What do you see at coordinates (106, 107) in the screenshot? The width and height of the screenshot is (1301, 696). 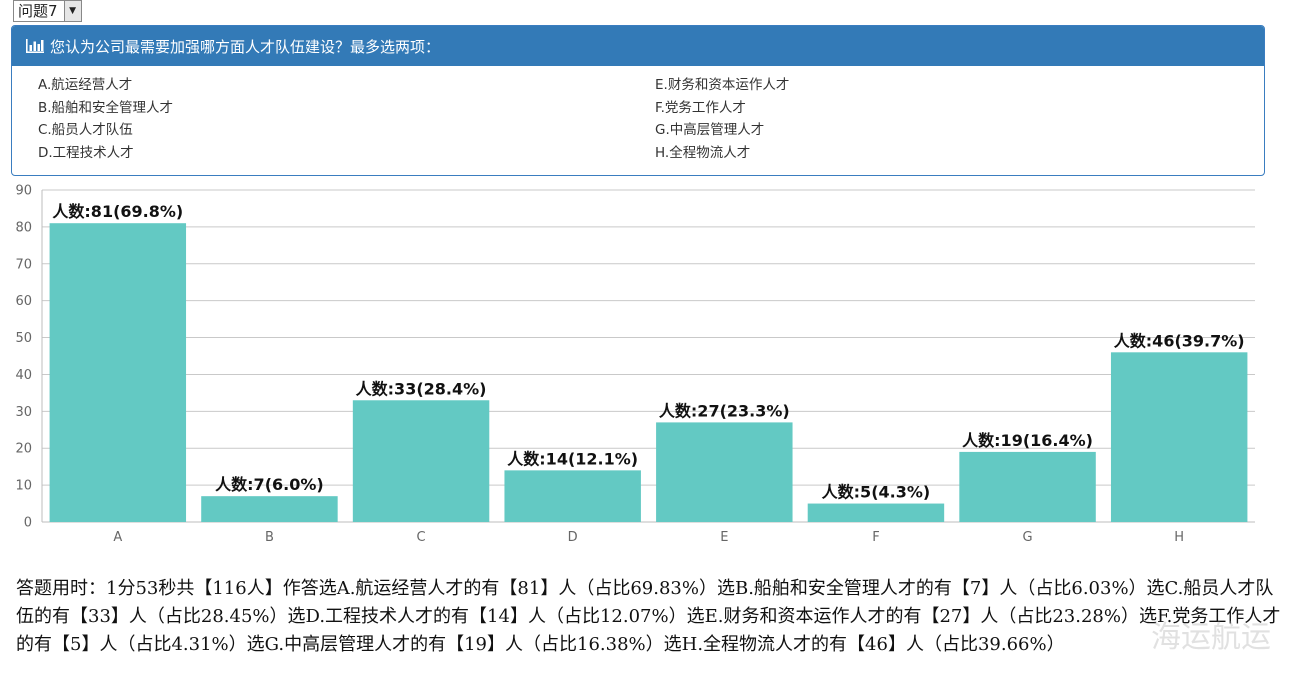 I see `option-b: B.船舶和安全管理人才` at bounding box center [106, 107].